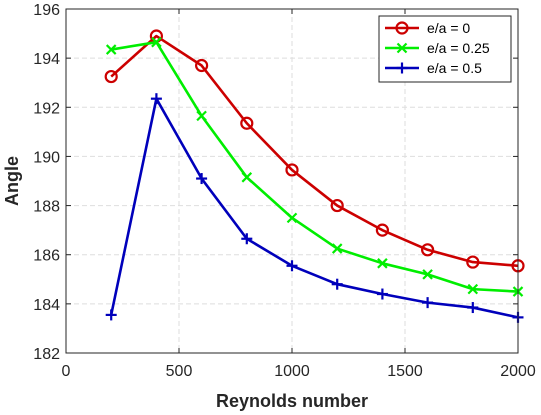 The width and height of the screenshot is (541, 415). What do you see at coordinates (179, 371) in the screenshot?
I see `x-tick-label: 500` at bounding box center [179, 371].